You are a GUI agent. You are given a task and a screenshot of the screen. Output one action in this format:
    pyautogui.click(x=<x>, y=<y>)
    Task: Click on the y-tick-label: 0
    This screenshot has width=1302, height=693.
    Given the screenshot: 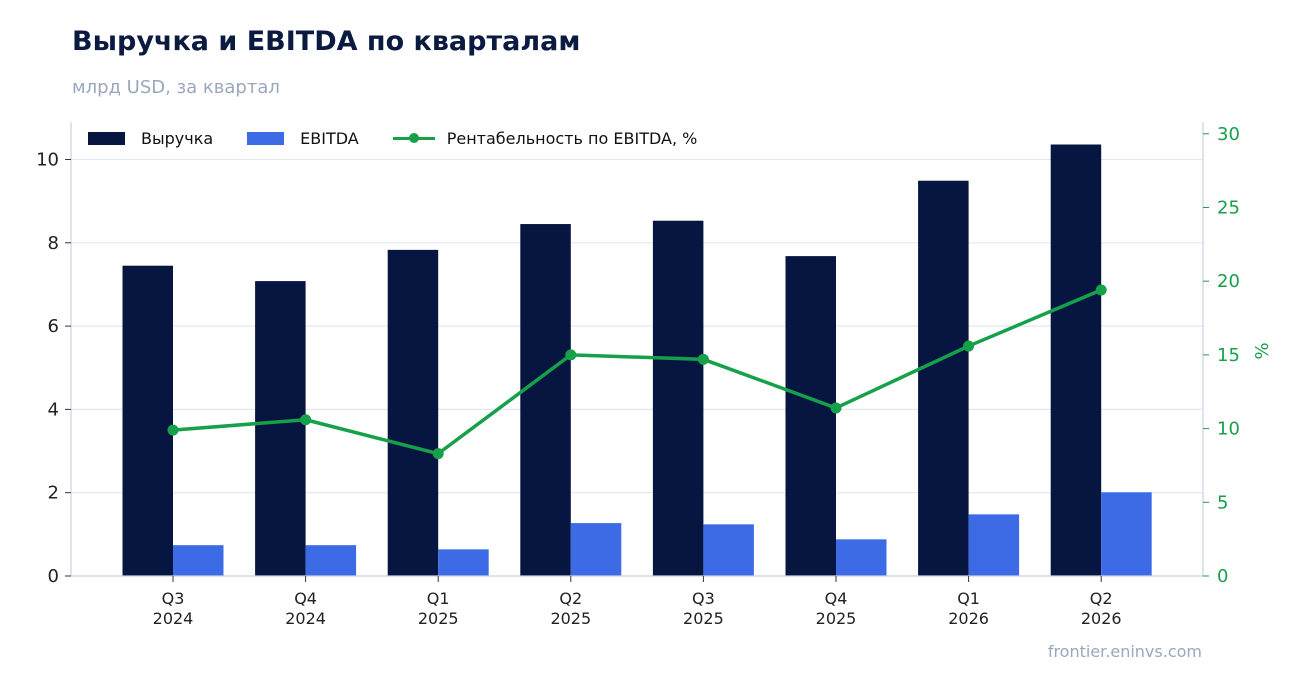 What is the action you would take?
    pyautogui.click(x=53, y=576)
    